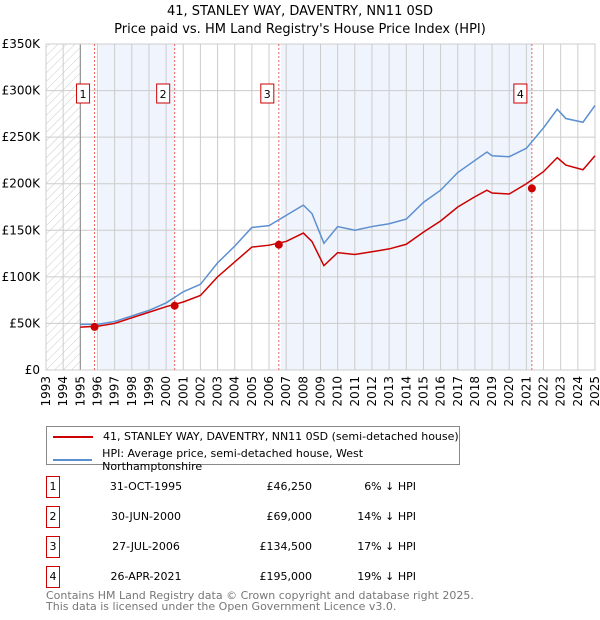 The width and height of the screenshot is (600, 620). I want to click on x-tick-label: 2021, so click(526, 391).